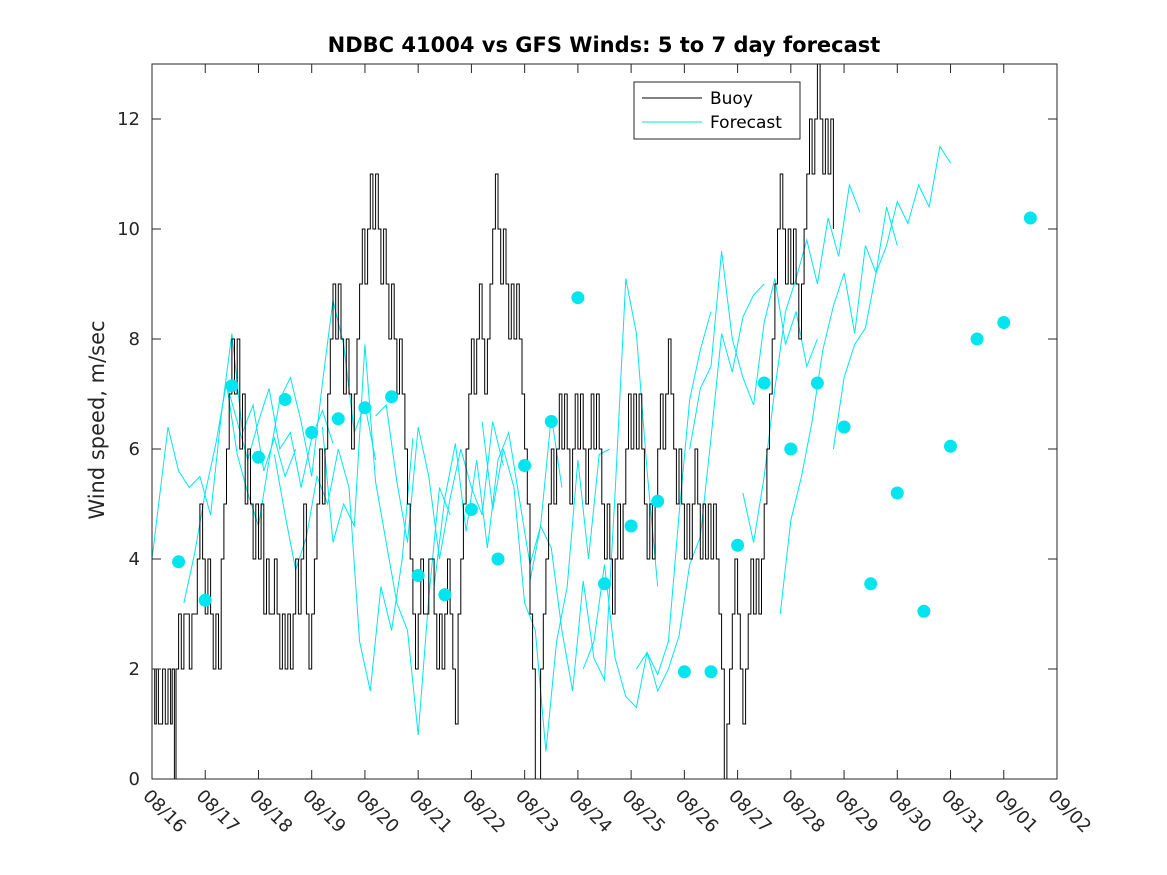 The image size is (1167, 875). I want to click on y-axis-label: Wind speed, m/sec, so click(97, 419).